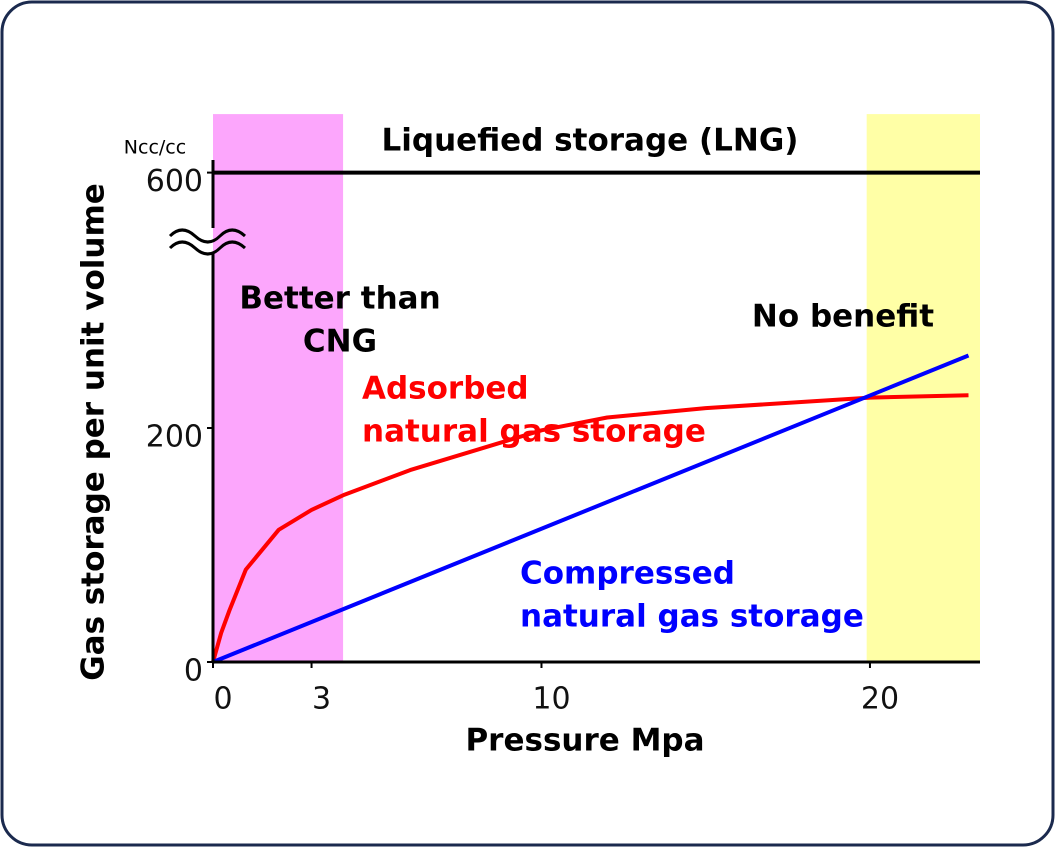 The width and height of the screenshot is (1055, 847). What do you see at coordinates (174, 181) in the screenshot?
I see `y-tick-label: 600` at bounding box center [174, 181].